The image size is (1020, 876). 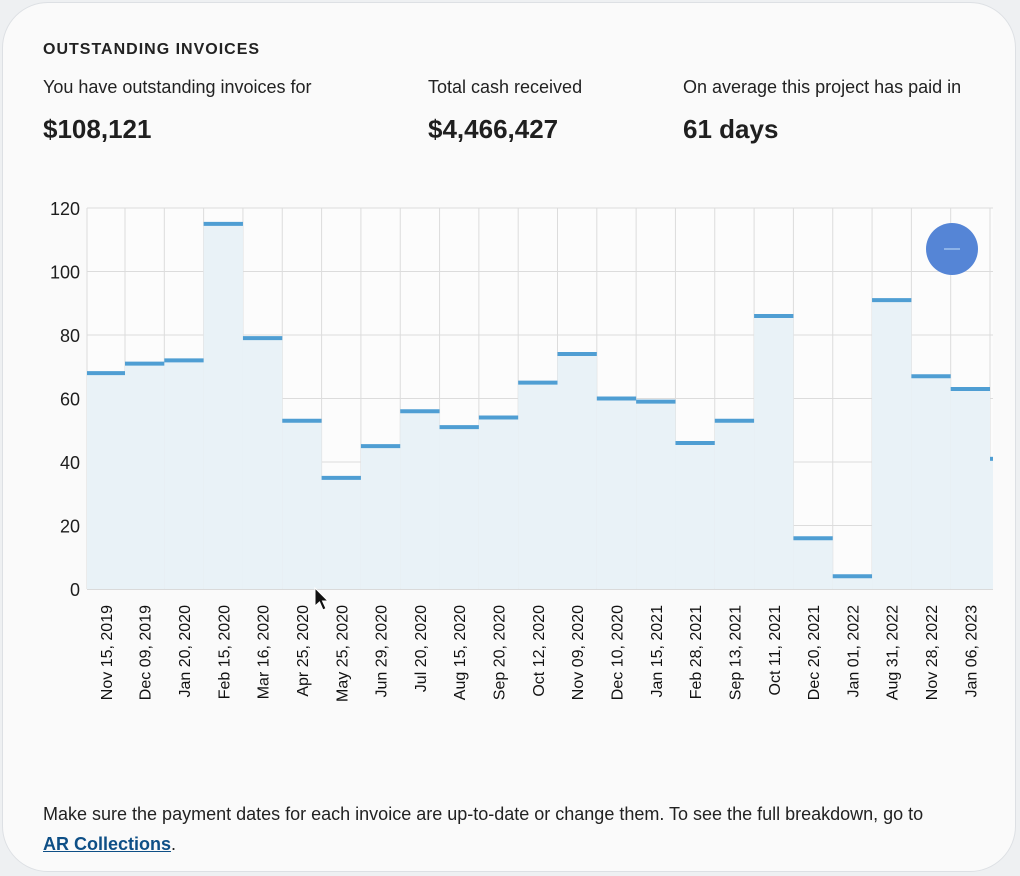 I want to click on x-tick-label: Jan 06, 2023, so click(x=971, y=651).